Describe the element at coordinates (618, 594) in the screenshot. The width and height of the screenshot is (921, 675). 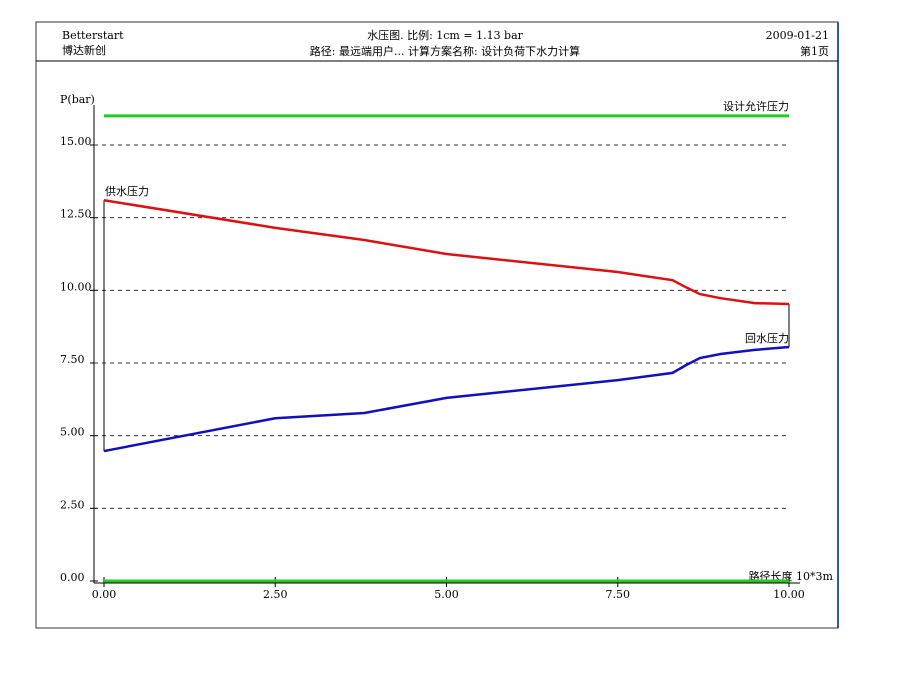
I see `x-tick-label: 7.50` at that location.